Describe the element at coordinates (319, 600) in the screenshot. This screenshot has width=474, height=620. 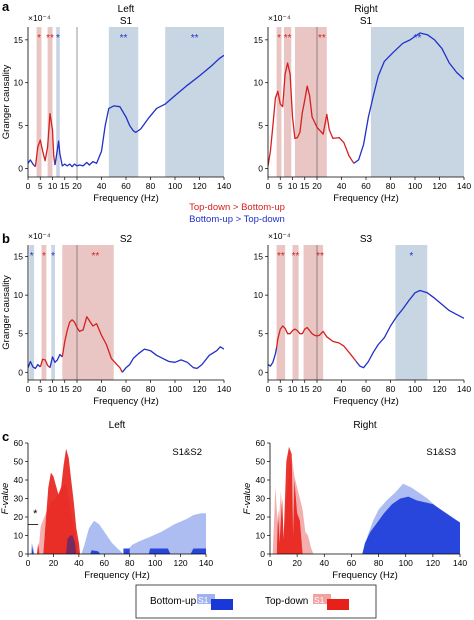
I see `legend-c-td-swatch-text: S1` at that location.